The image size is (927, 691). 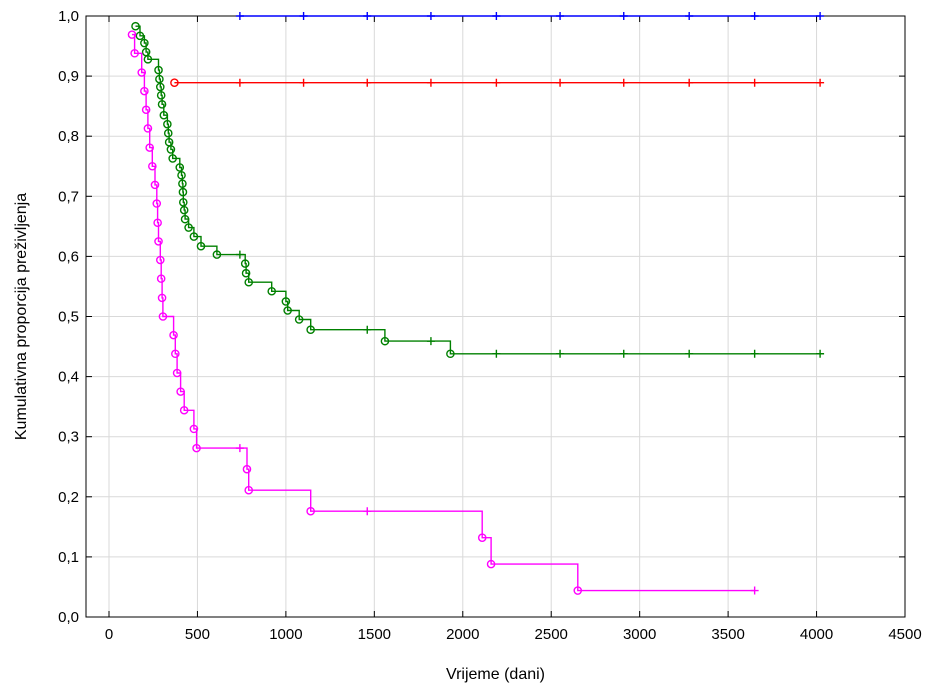 I want to click on y-tick-label: 0,3, so click(x=68, y=437).